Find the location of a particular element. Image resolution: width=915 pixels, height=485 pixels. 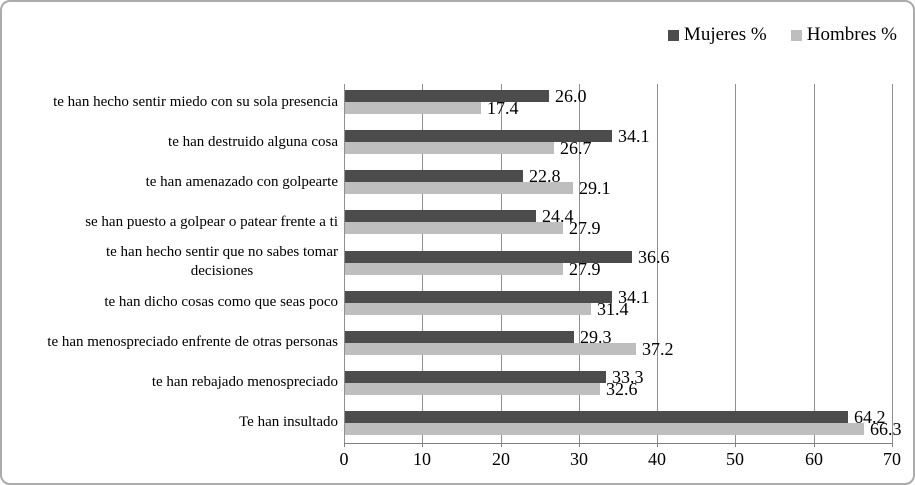

category-label: te han destruido alguna cosa is located at coordinates (253, 141).